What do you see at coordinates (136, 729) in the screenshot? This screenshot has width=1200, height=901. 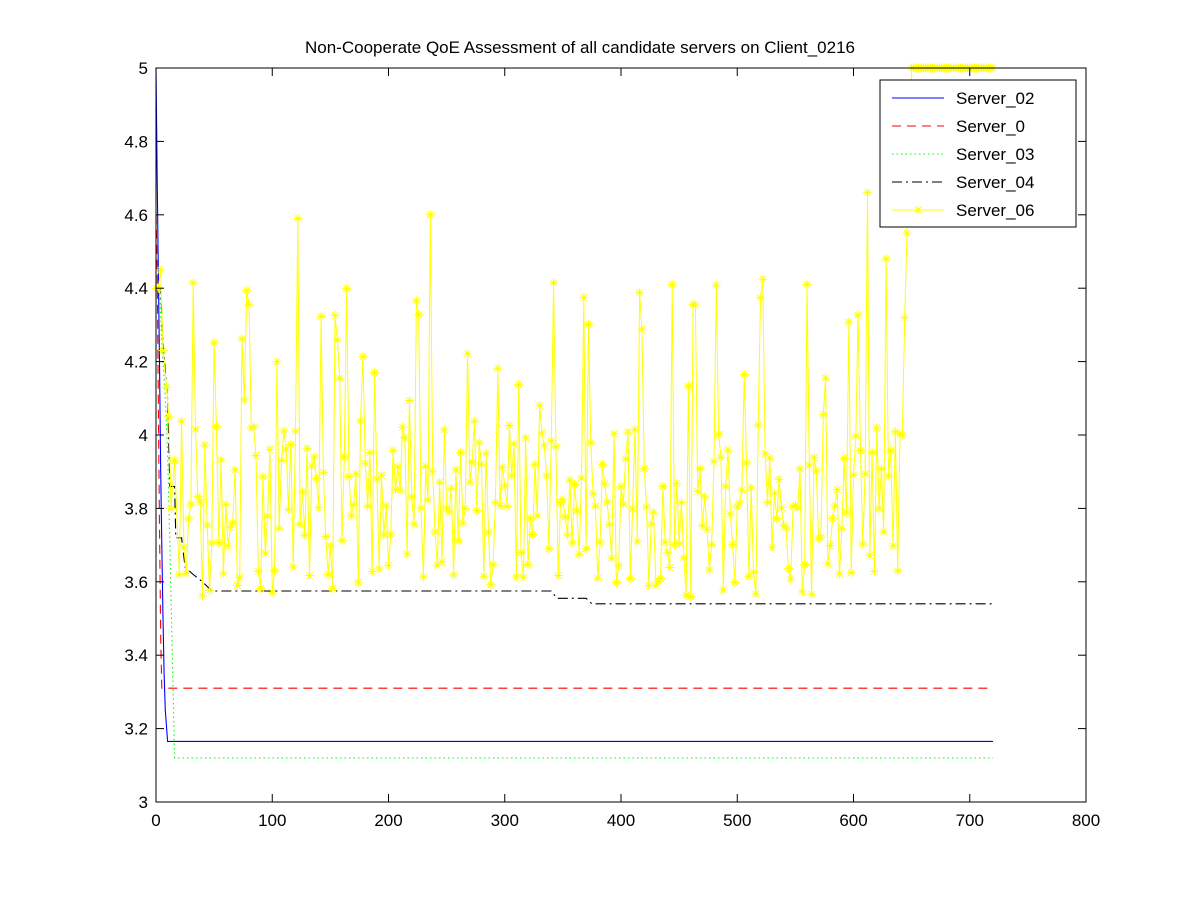 I see `y-tick-label: 3.2` at bounding box center [136, 729].